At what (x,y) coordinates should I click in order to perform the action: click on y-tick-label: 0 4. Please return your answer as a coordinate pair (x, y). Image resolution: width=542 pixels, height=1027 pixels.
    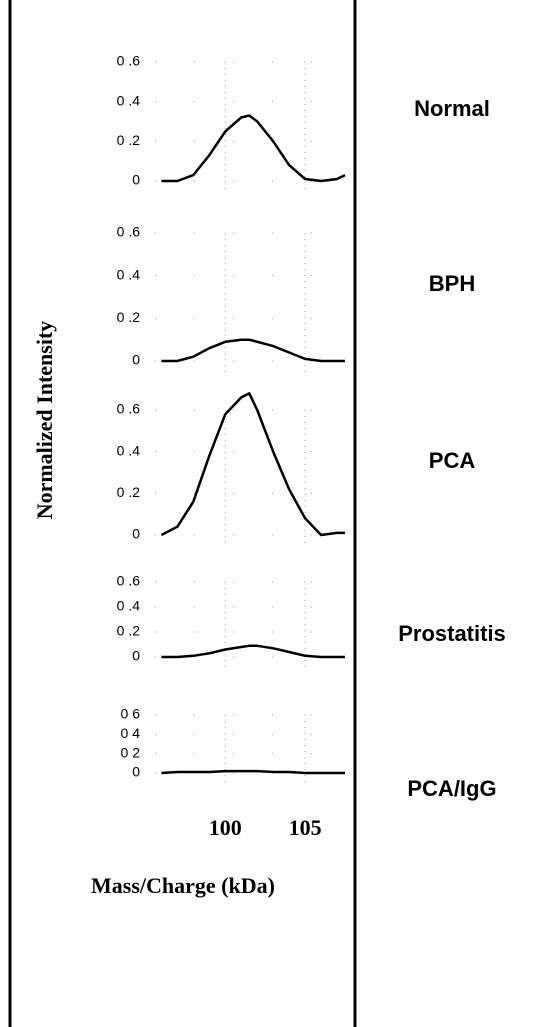
    Looking at the image, I should click on (131, 733).